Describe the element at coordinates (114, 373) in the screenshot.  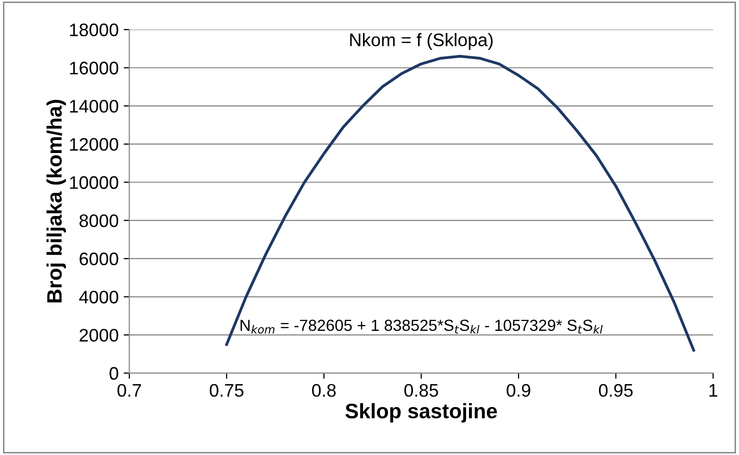
I see `y-tick-label: 0` at that location.